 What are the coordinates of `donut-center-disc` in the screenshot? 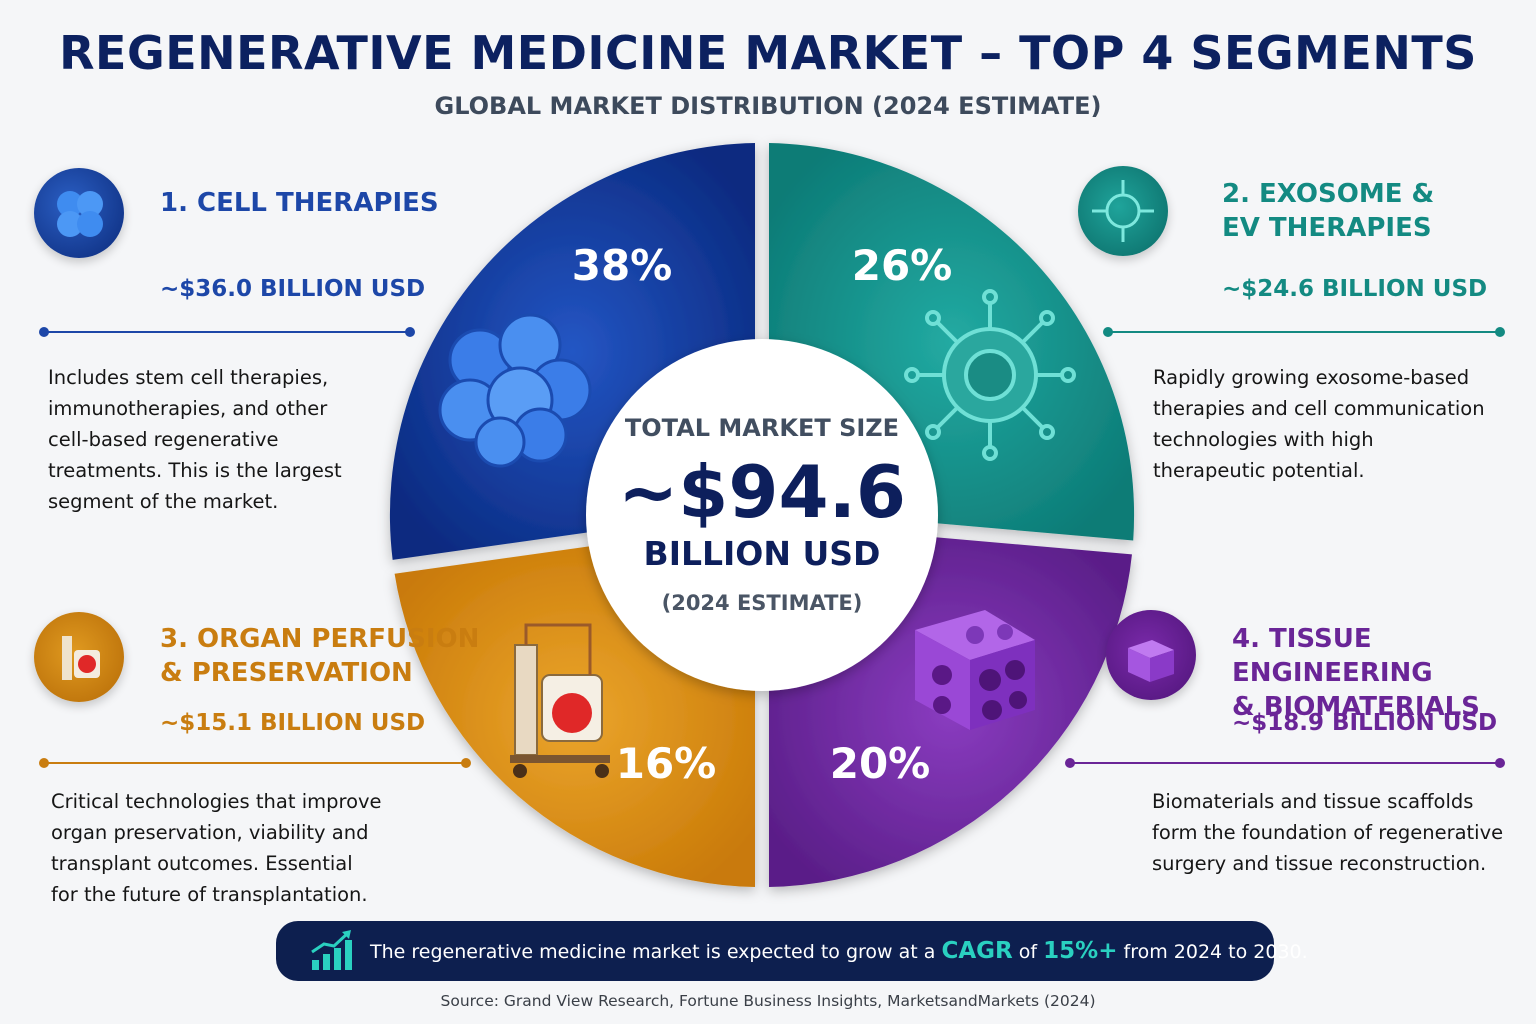 It's located at (762, 515).